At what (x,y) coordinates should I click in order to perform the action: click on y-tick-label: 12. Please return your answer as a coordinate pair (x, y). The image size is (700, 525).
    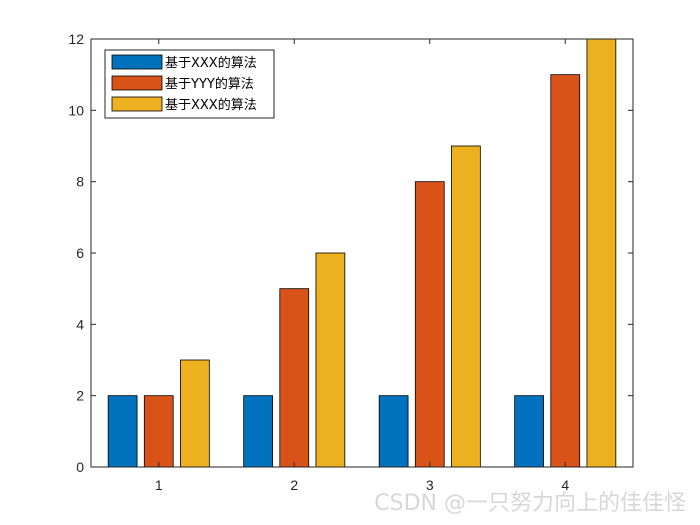
    Looking at the image, I should click on (76, 39).